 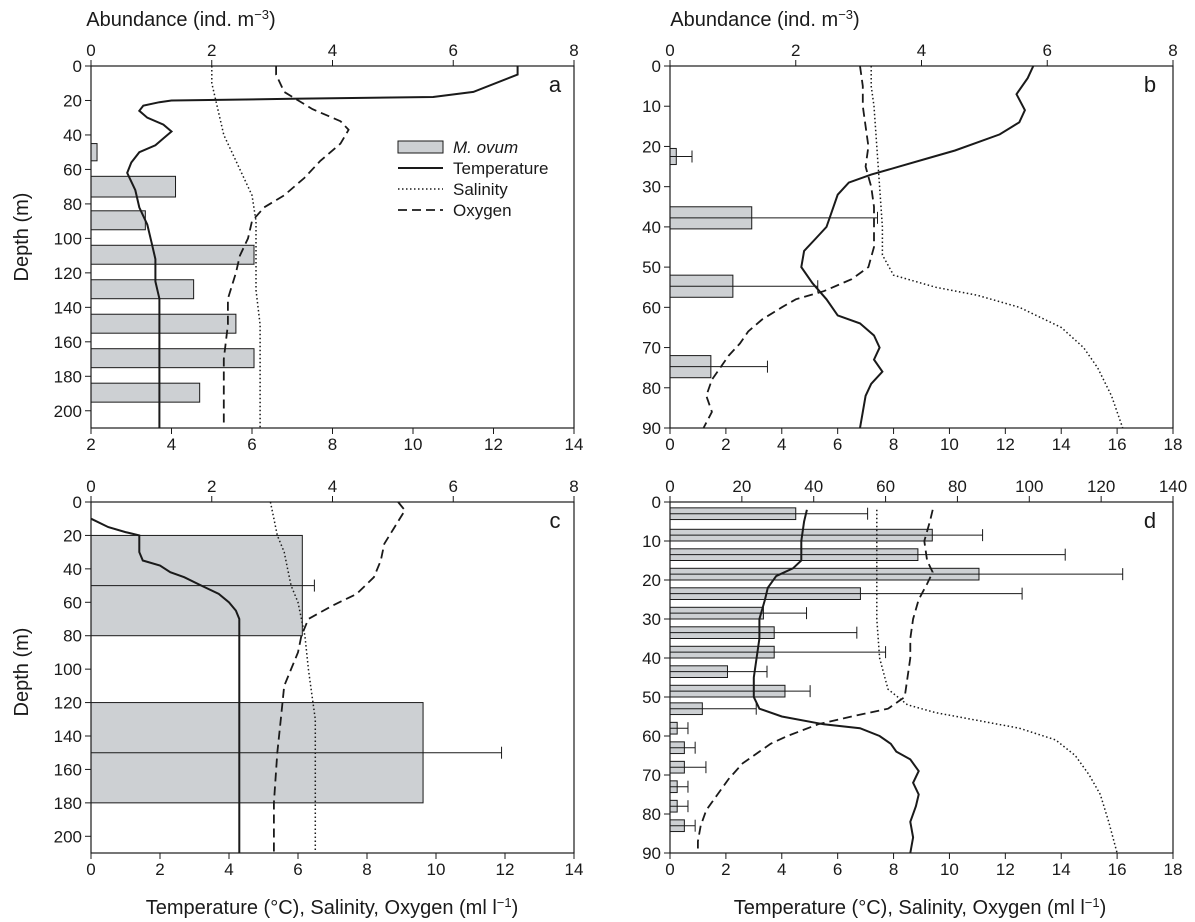 I want to click on salinity-line-a, so click(x=236, y=247).